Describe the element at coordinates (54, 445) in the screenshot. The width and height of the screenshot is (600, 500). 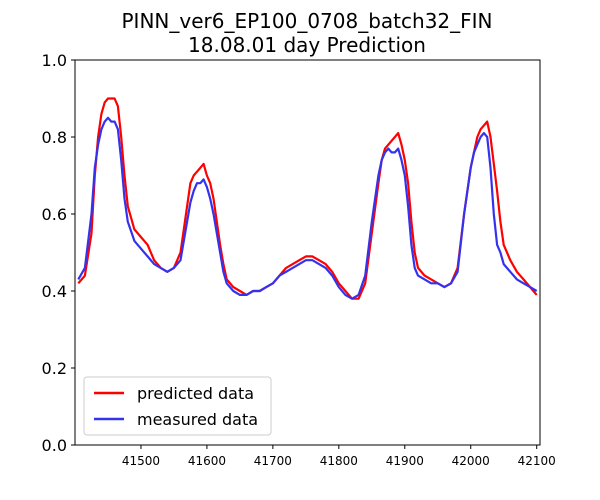
I see `y-tick-label: 0.0` at that location.